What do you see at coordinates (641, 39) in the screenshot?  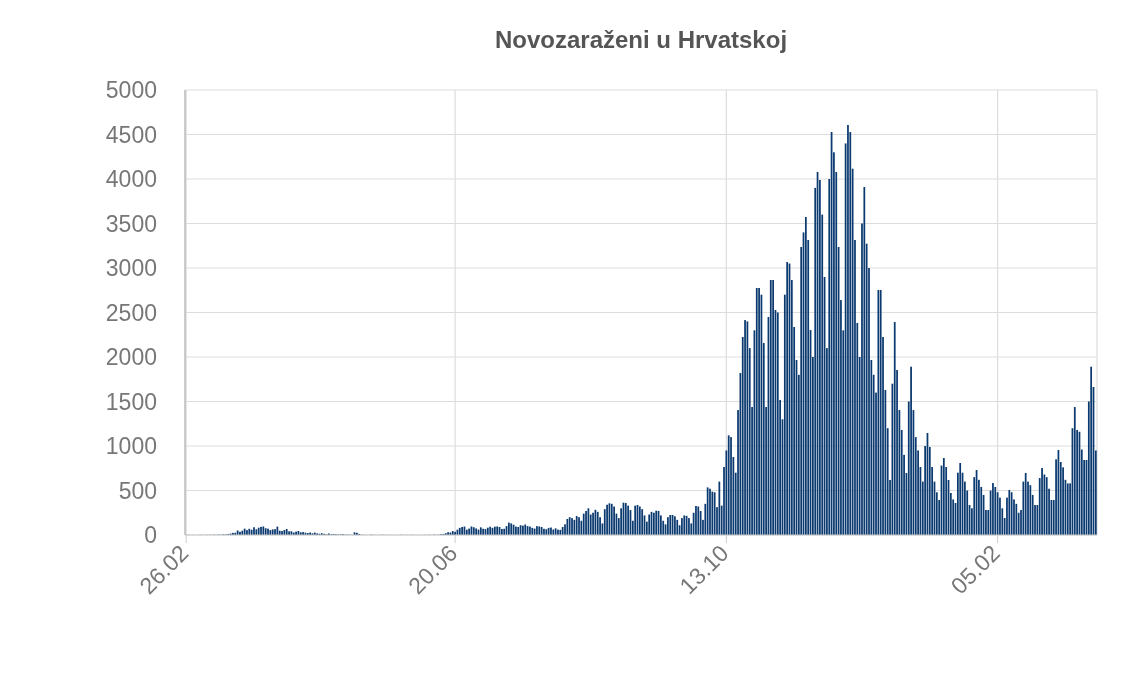 I see `chart-title: Novozaraženi u Hrvatskoj` at bounding box center [641, 39].